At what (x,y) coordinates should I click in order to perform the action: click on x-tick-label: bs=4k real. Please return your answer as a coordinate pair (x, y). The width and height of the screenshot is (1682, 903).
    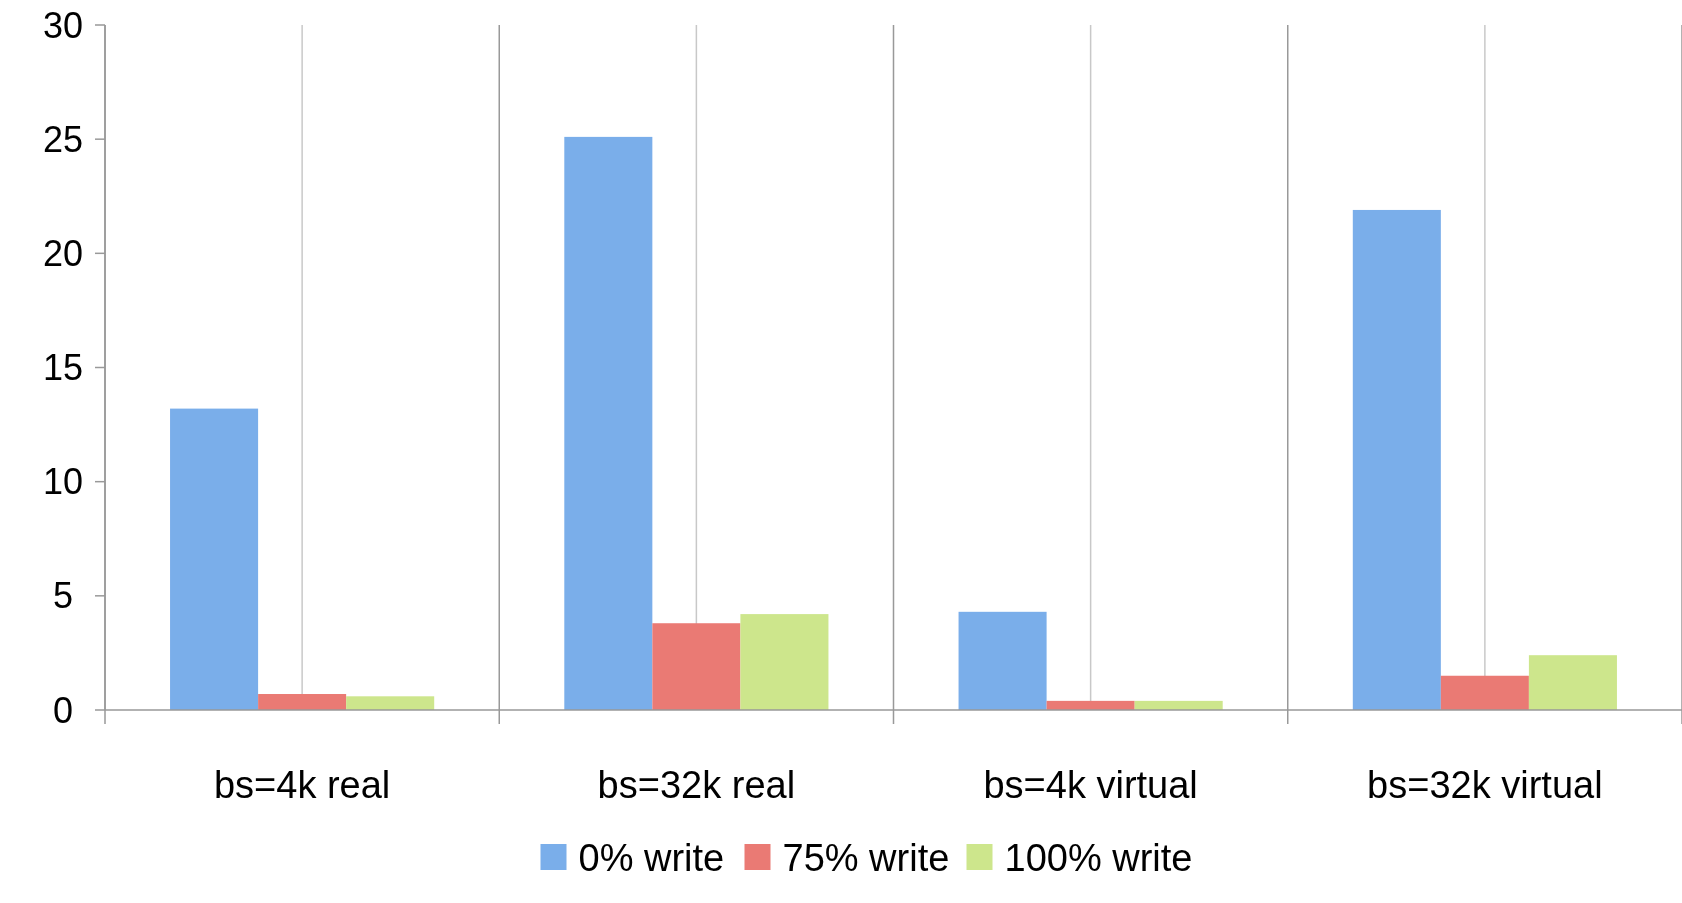
    Looking at the image, I should click on (302, 785).